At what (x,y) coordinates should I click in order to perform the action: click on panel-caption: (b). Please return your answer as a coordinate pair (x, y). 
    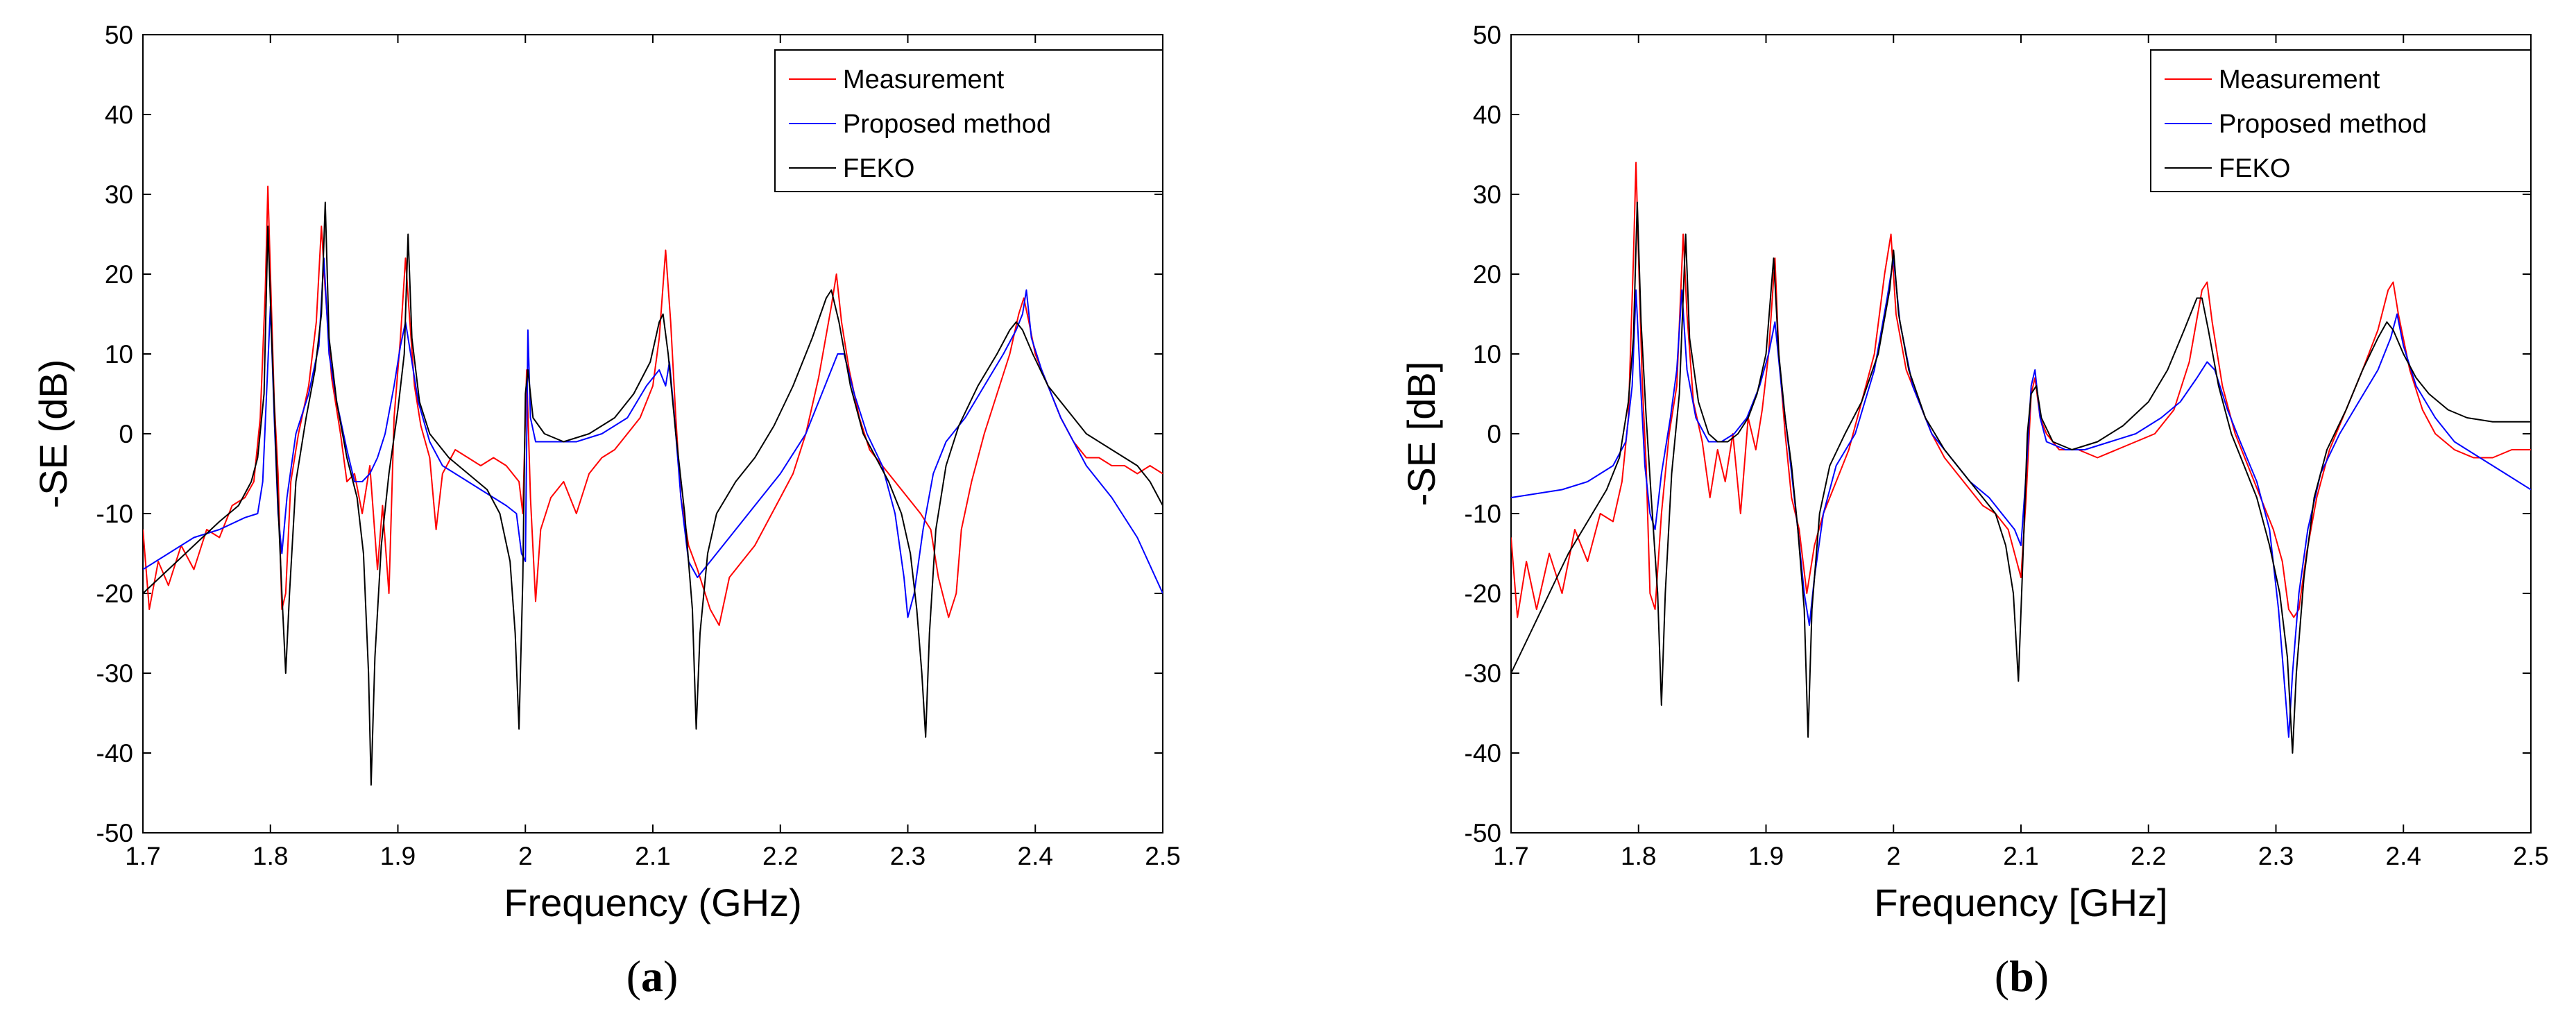
    Looking at the image, I should click on (2022, 976).